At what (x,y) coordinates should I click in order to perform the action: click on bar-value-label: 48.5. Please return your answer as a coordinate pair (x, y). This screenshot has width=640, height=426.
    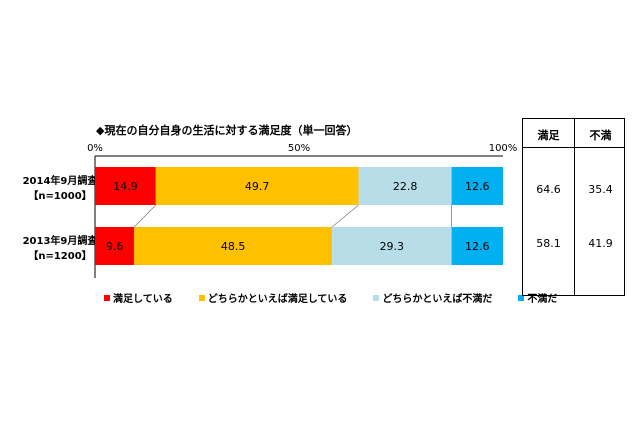
    Looking at the image, I should click on (233, 246).